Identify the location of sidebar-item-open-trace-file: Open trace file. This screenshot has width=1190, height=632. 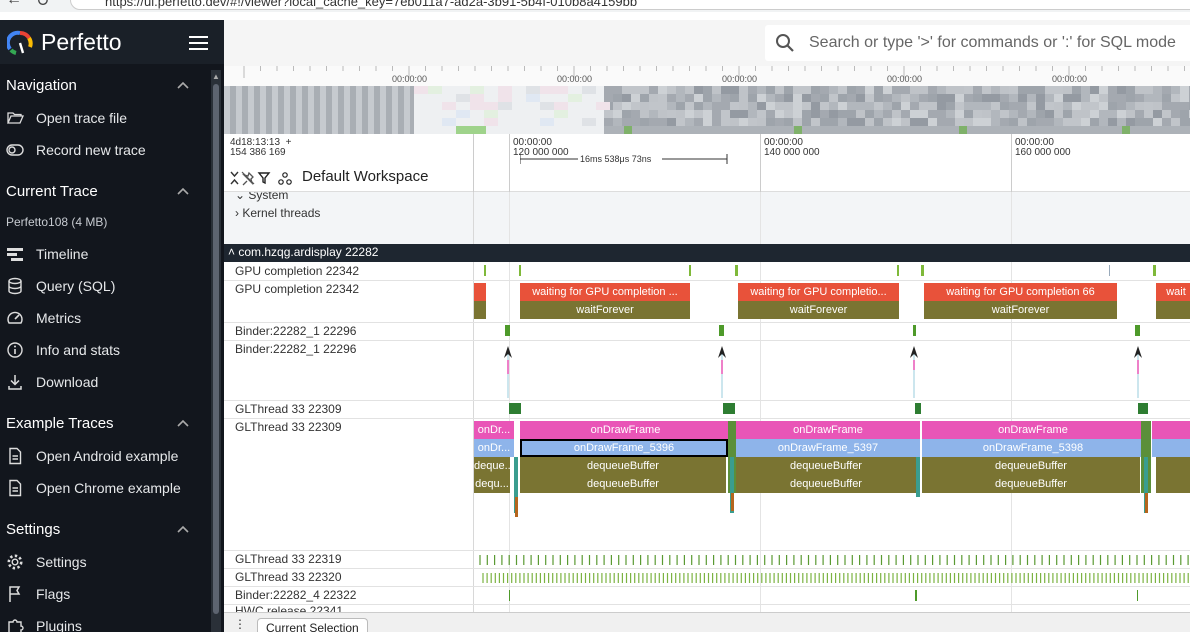
(106, 118).